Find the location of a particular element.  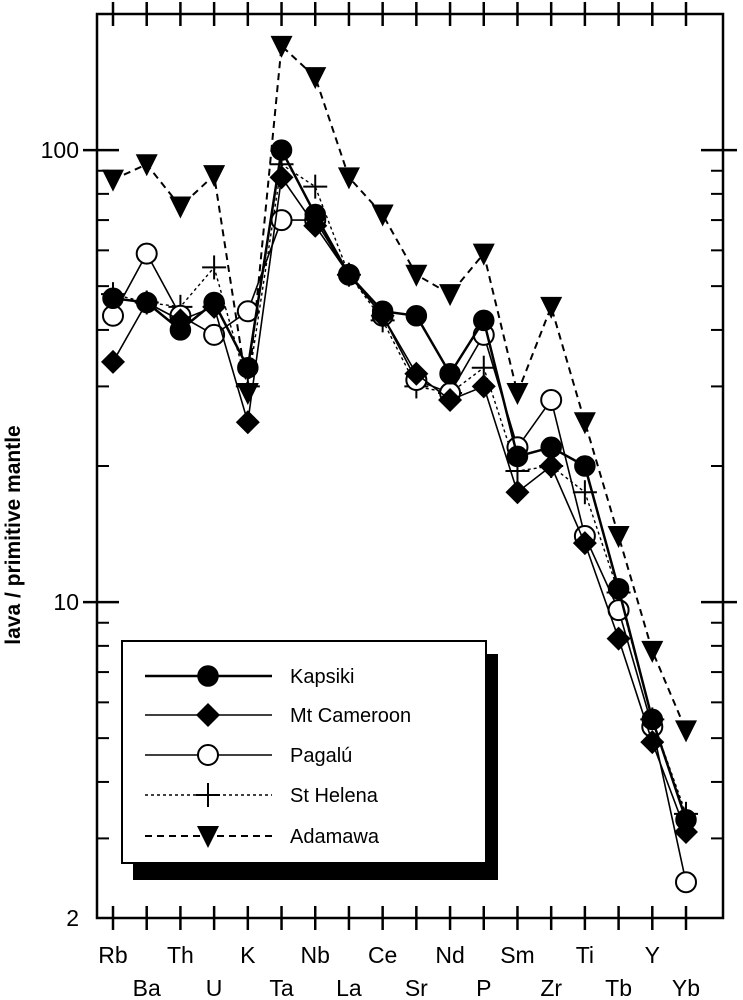

x-tick-label: Nb is located at coordinates (315, 955).